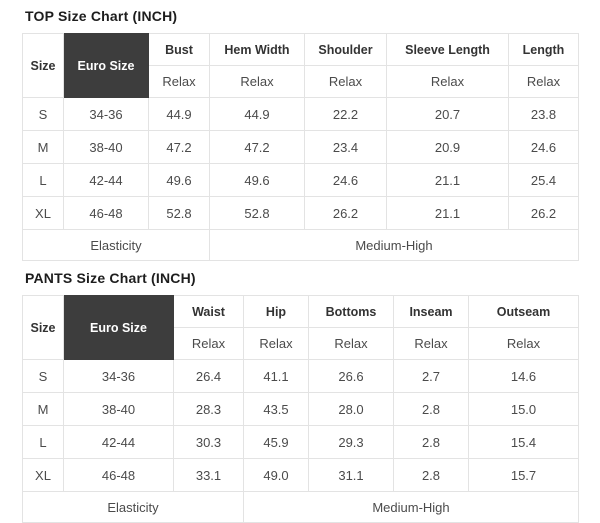 The width and height of the screenshot is (600, 523). What do you see at coordinates (43, 409) in the screenshot?
I see `size-cell: M` at bounding box center [43, 409].